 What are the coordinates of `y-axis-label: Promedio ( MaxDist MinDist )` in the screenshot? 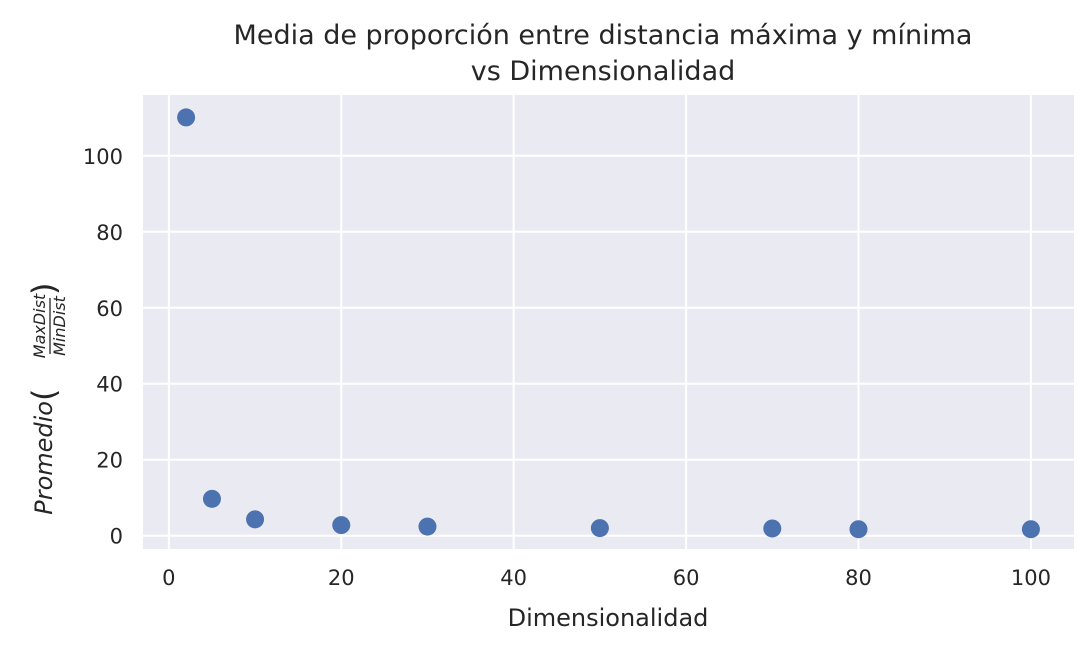 It's located at (47, 399).